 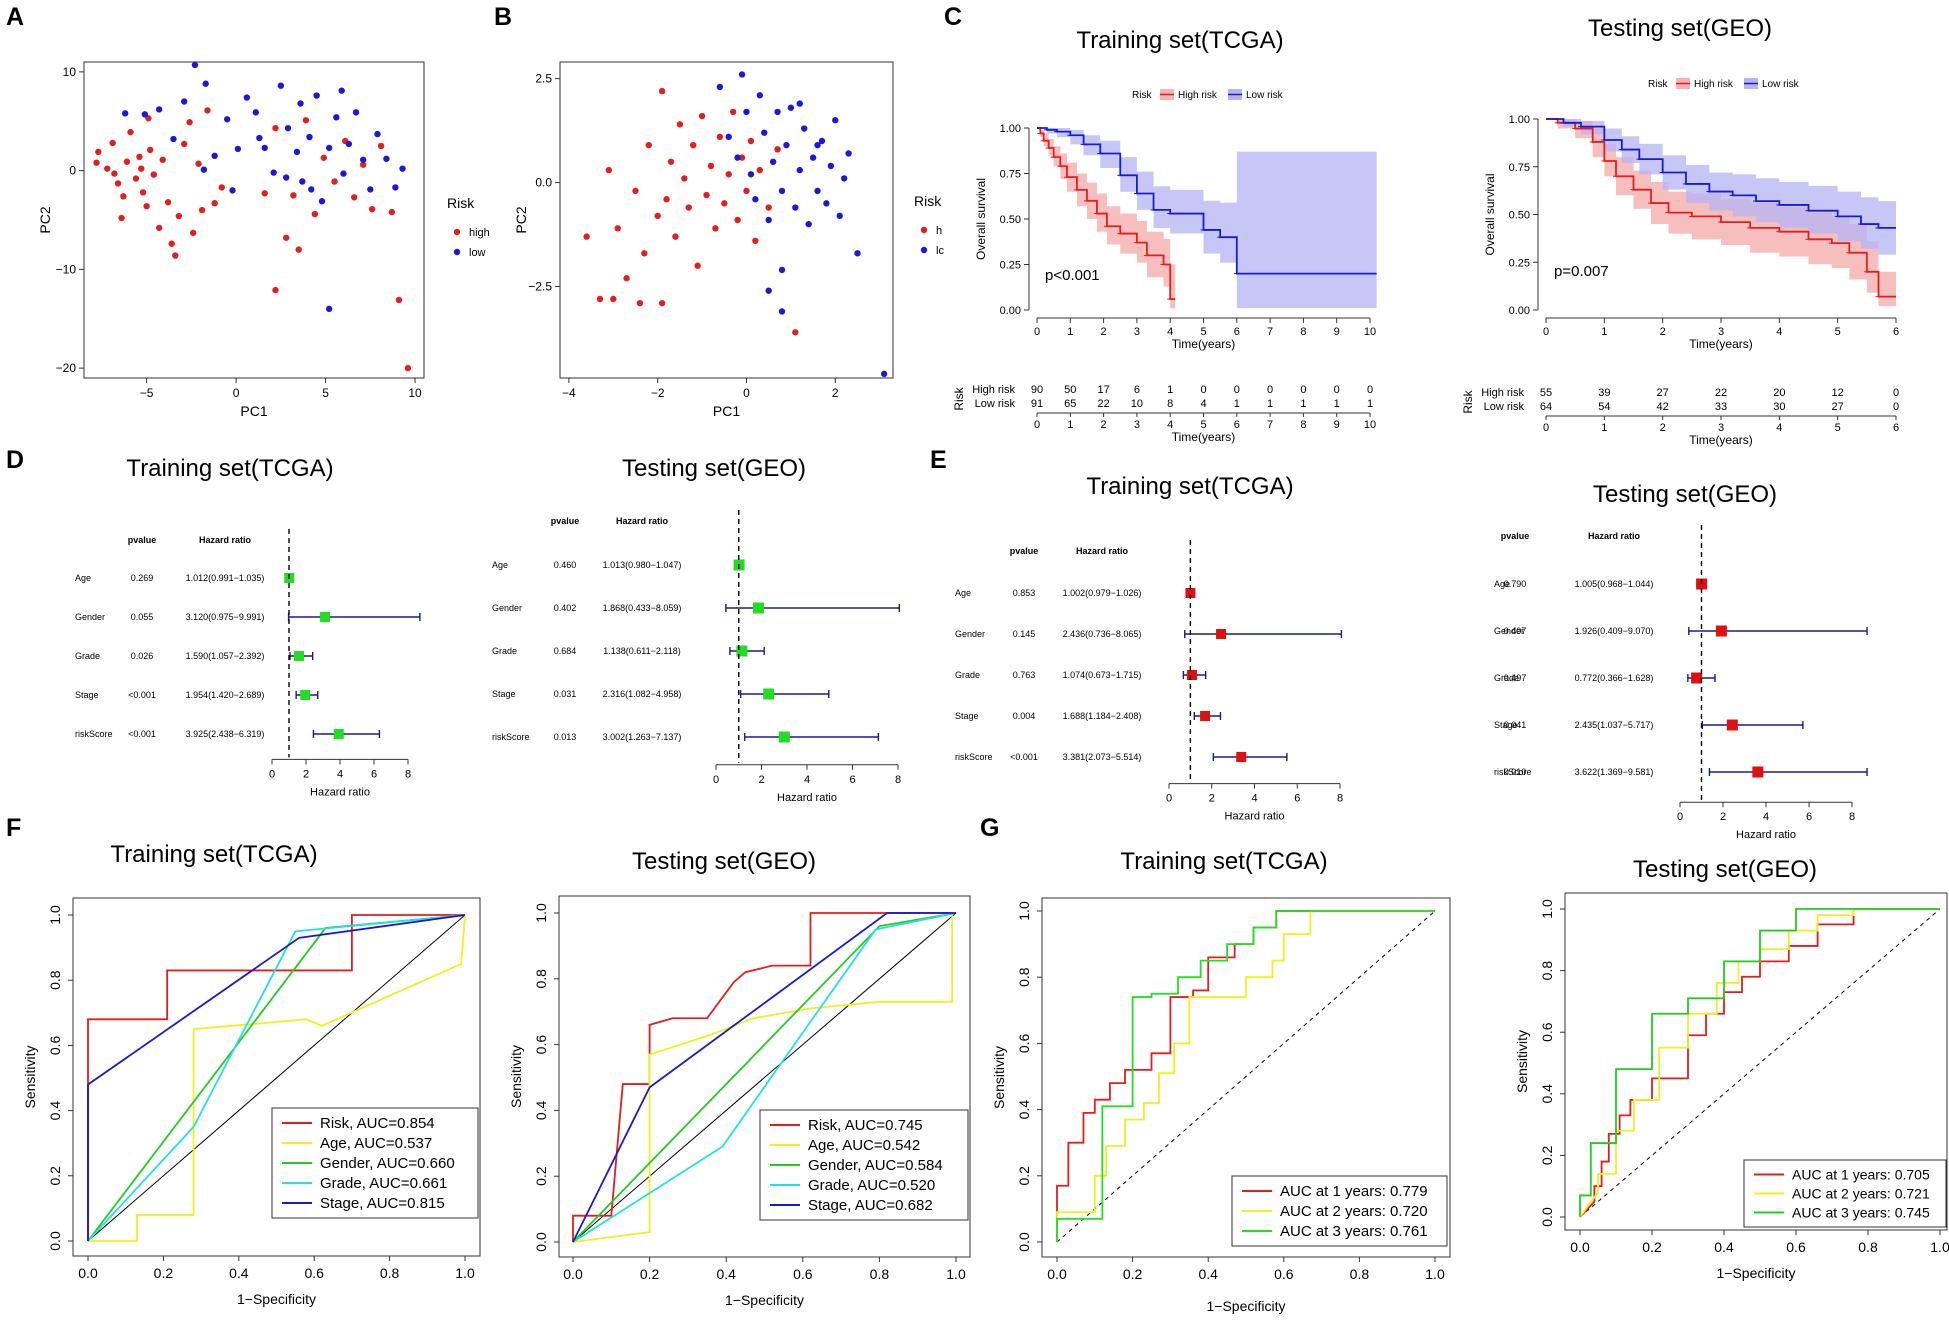 I want to click on roc-curve-age, so click(x=277, y=1078).